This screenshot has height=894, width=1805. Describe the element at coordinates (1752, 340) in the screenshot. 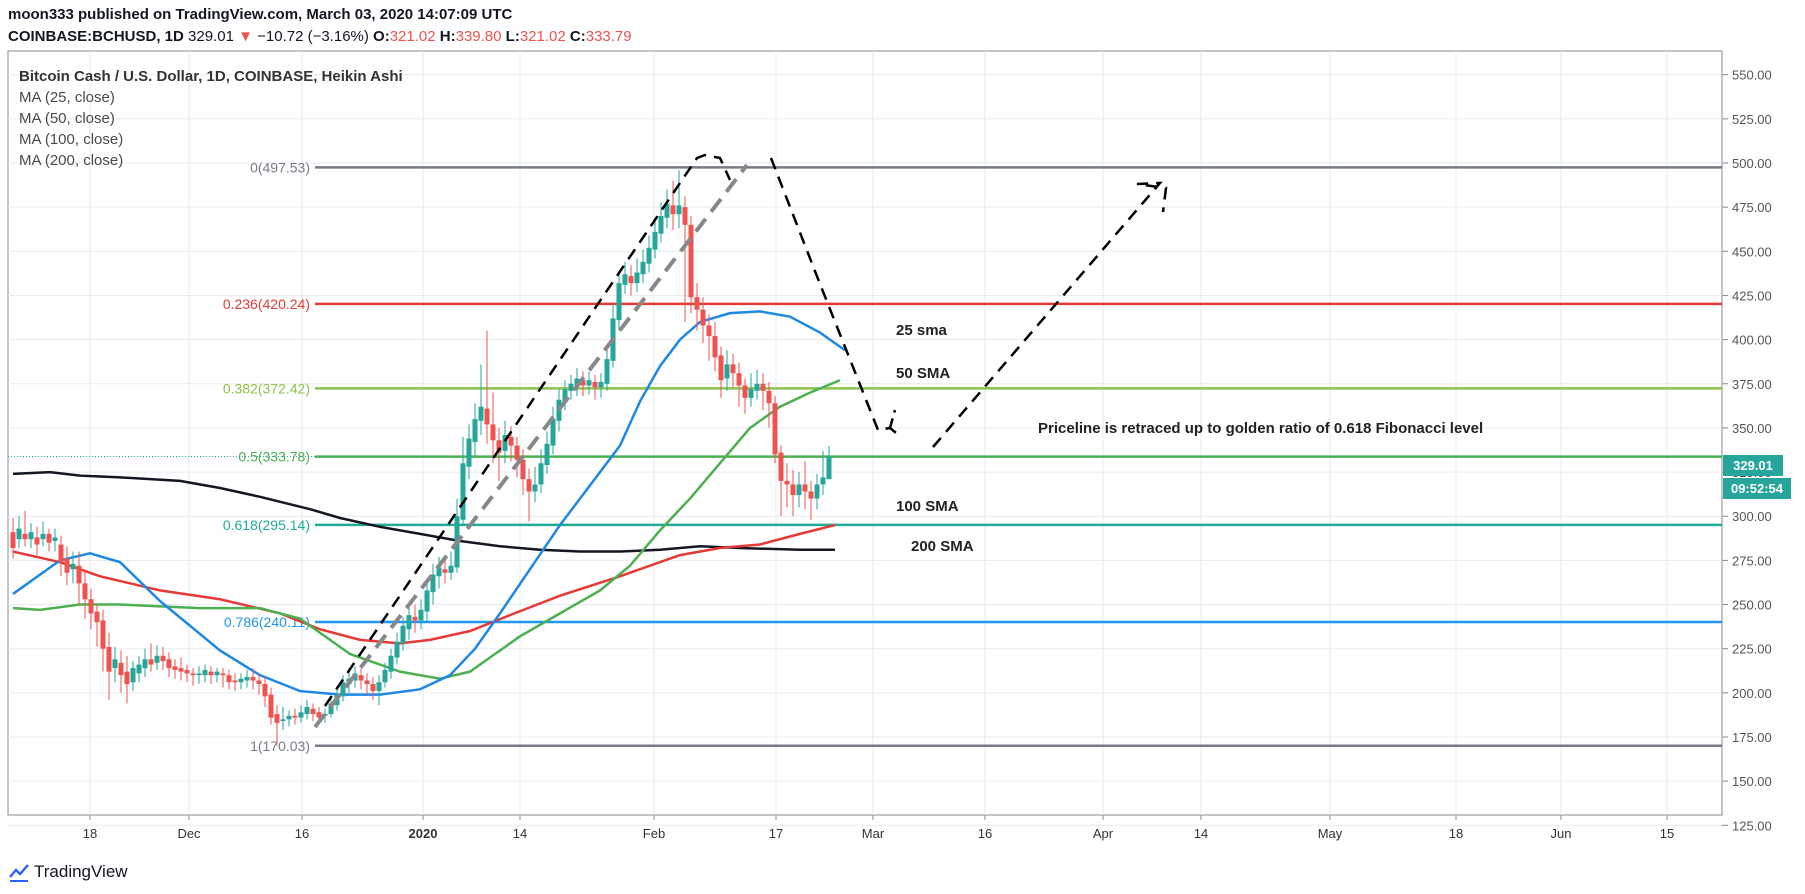

I see `y-tick-label: 400.00` at that location.